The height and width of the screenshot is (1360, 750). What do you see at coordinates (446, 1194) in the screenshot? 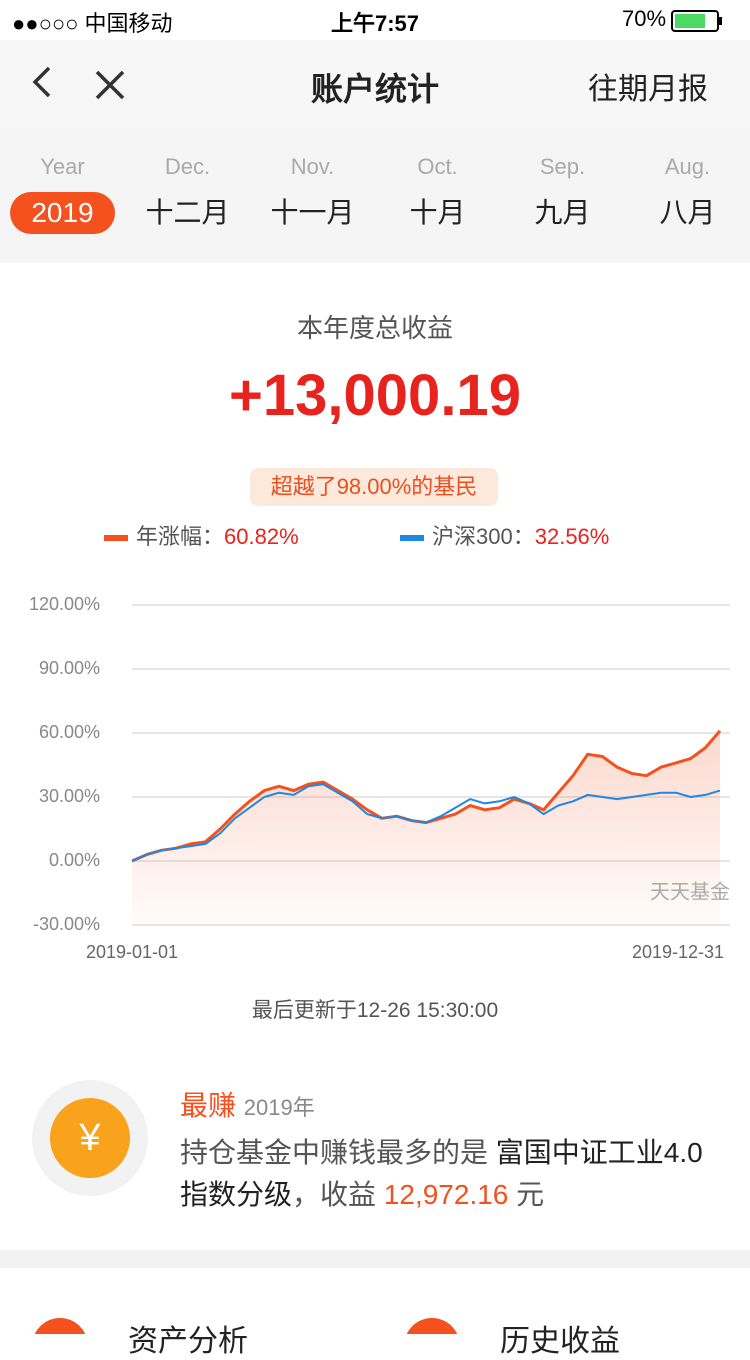
I see `best-amount: 12,972.16` at bounding box center [446, 1194].